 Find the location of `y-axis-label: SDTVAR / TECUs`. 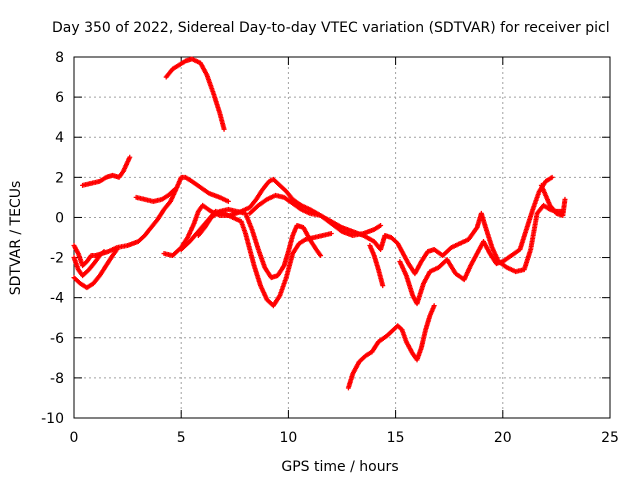

y-axis-label: SDTVAR / TECUs is located at coordinates (16, 238).